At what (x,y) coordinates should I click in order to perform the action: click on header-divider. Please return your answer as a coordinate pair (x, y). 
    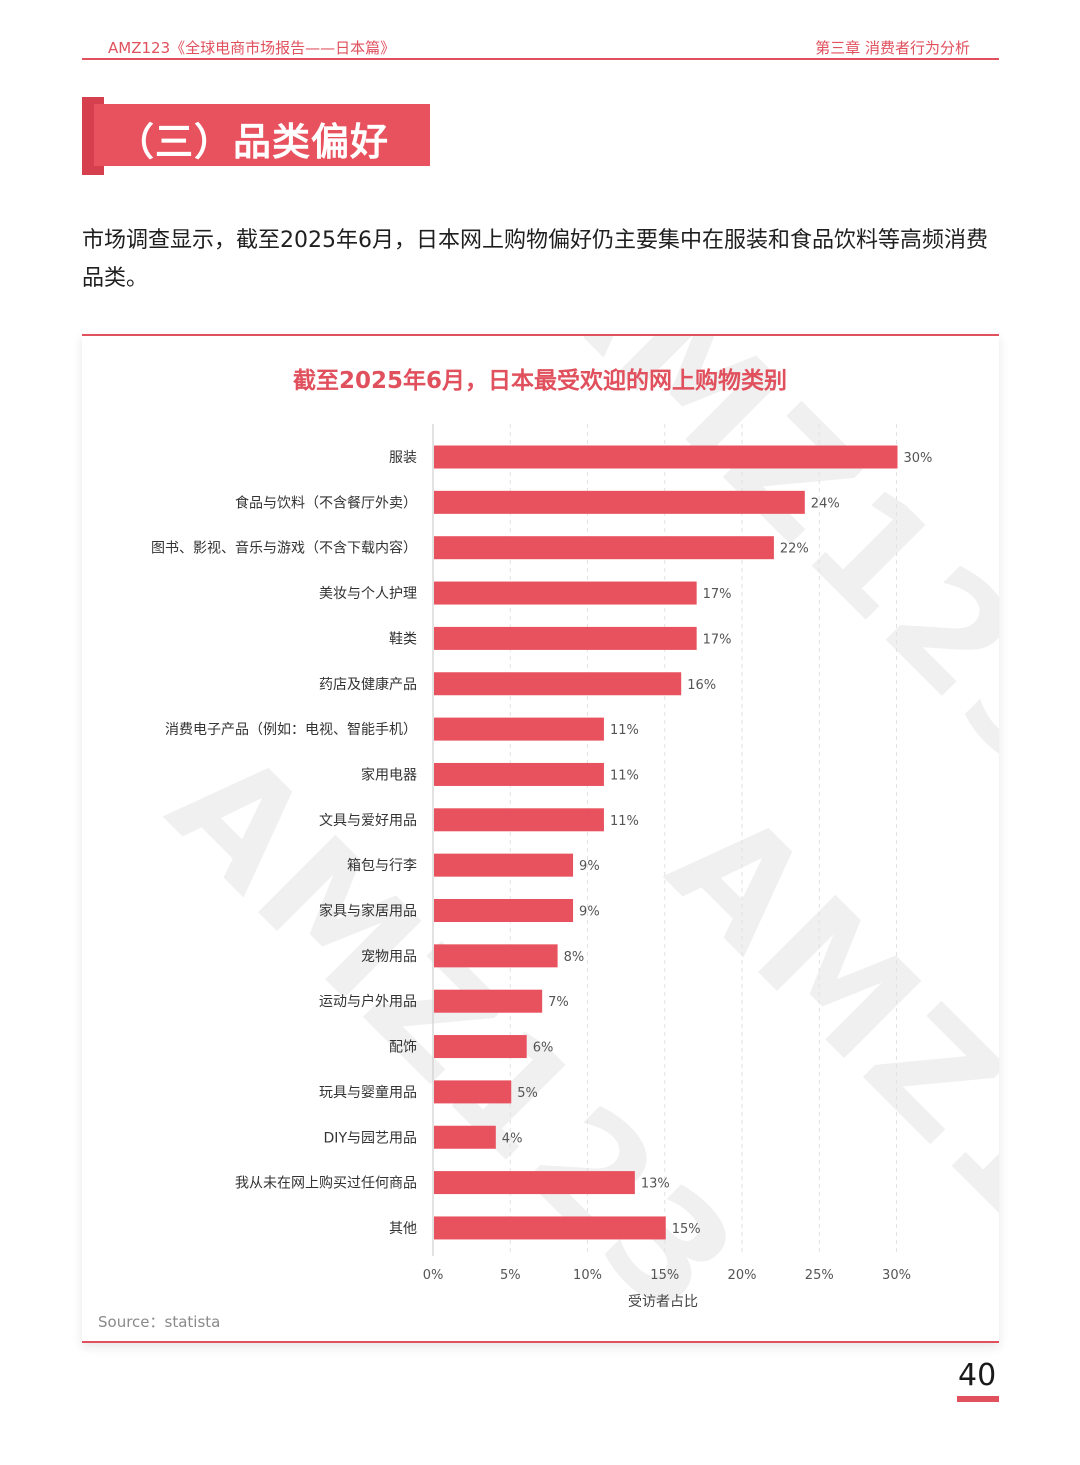
    Looking at the image, I should click on (540, 59).